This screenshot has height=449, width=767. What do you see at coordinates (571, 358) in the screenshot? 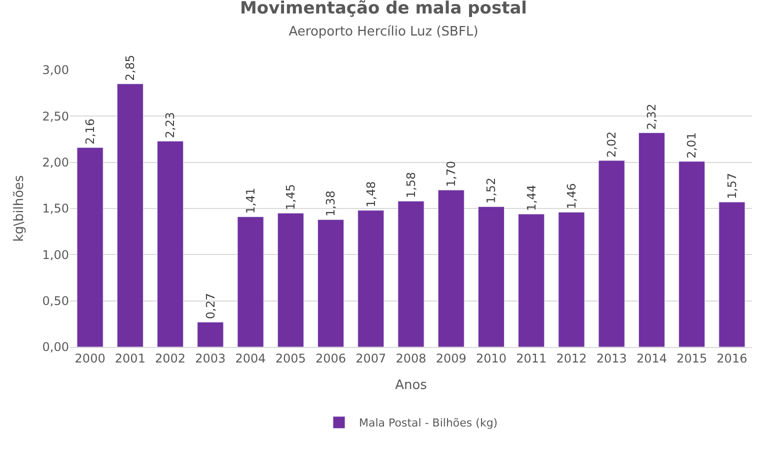
I see `x-tick-label: 2012` at bounding box center [571, 358].